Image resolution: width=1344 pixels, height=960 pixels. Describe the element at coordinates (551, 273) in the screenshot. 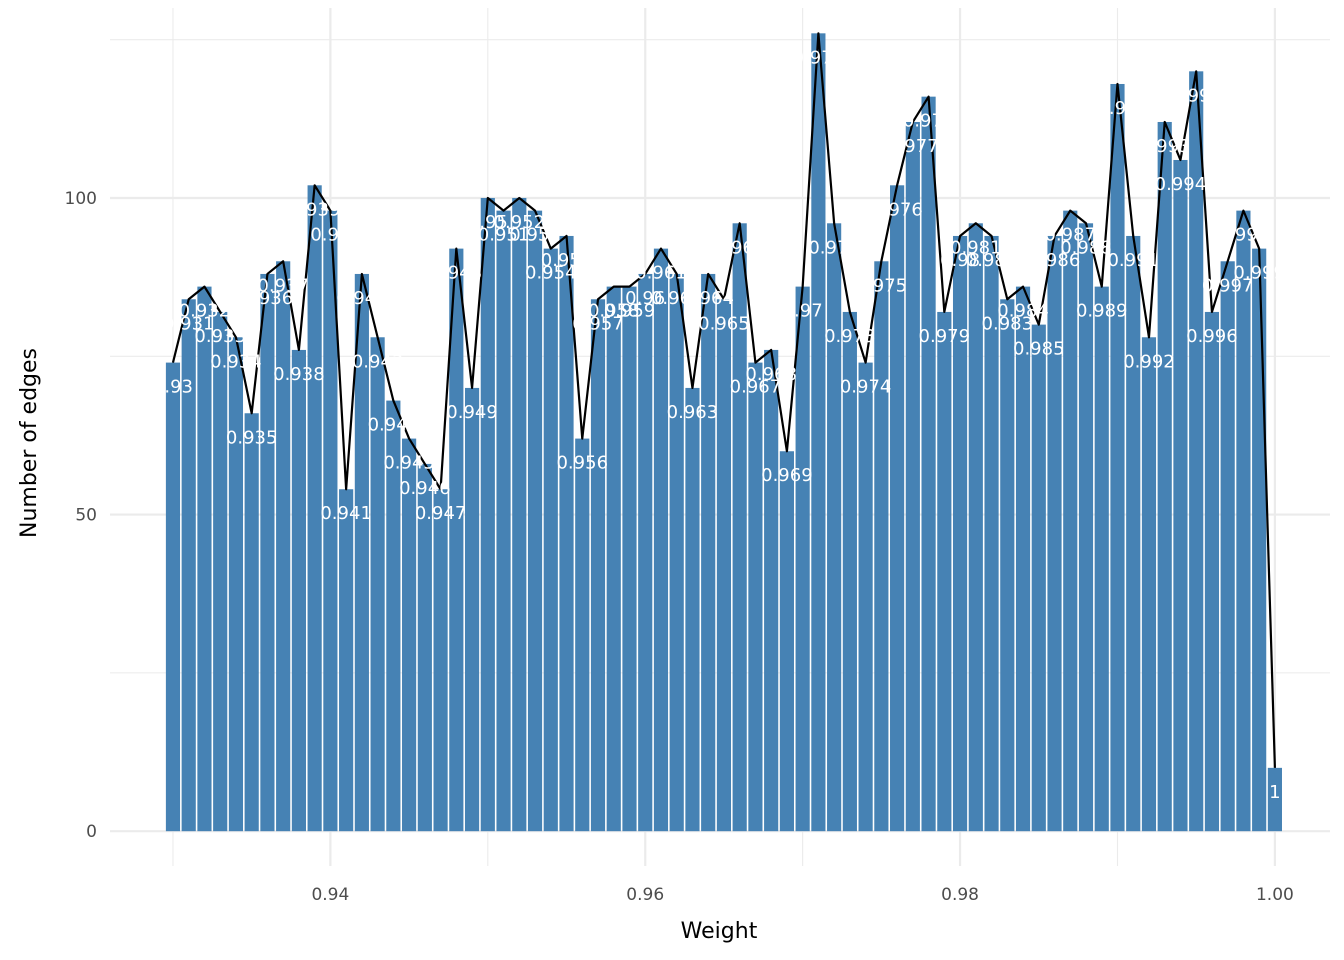

I see `bar-value-label: 0.954` at that location.